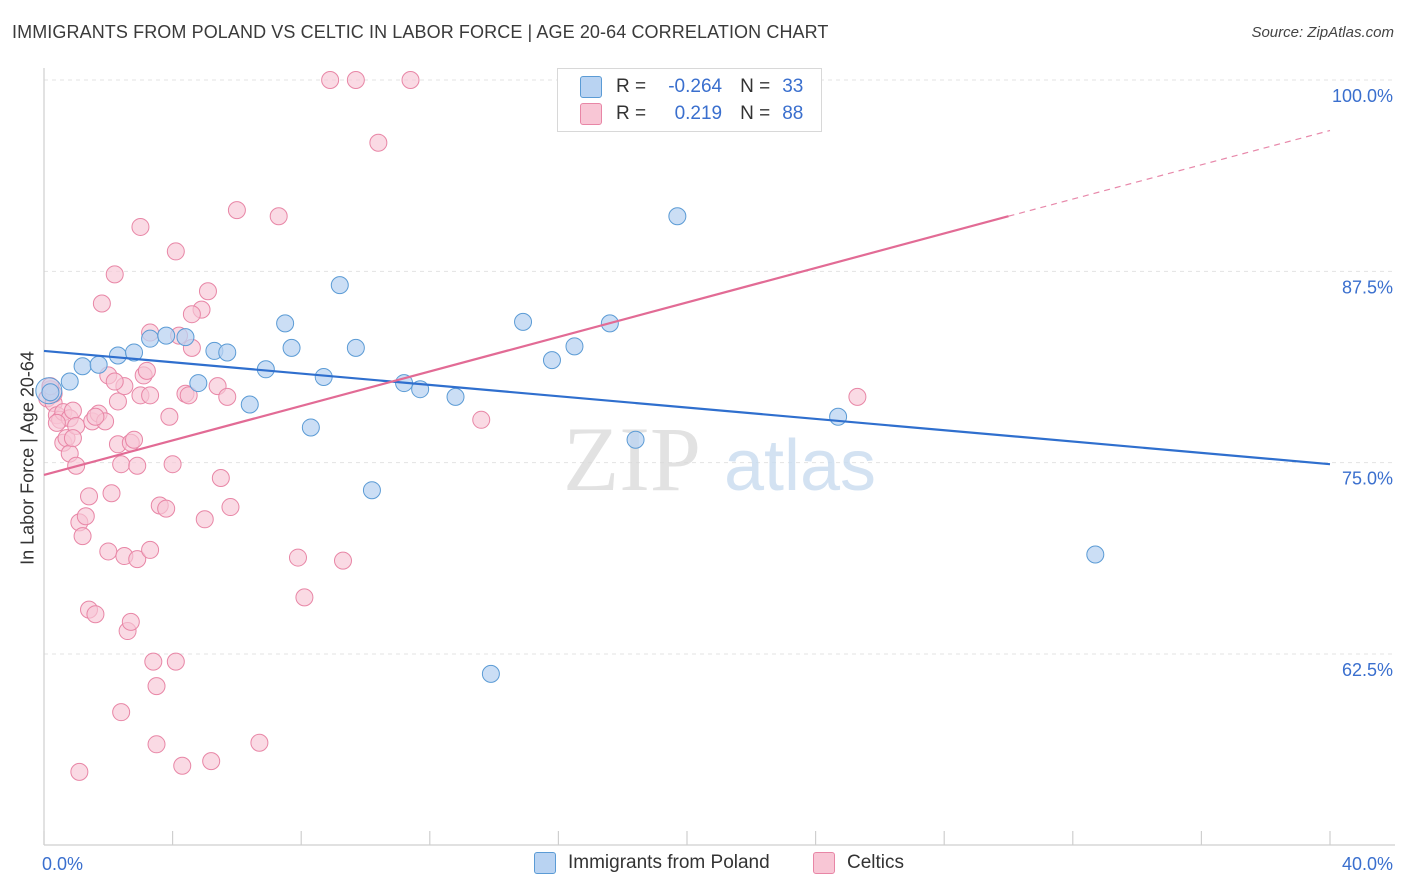  Describe the element at coordinates (698, 113) in the screenshot. I see `r-value: 0.219` at that location.